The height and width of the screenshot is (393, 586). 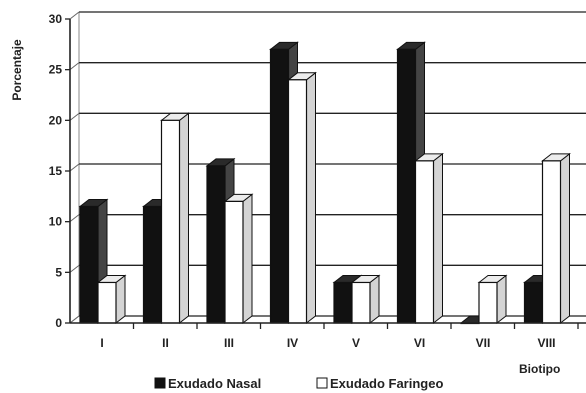 I want to click on y-tick-label: 15, so click(x=56, y=171).